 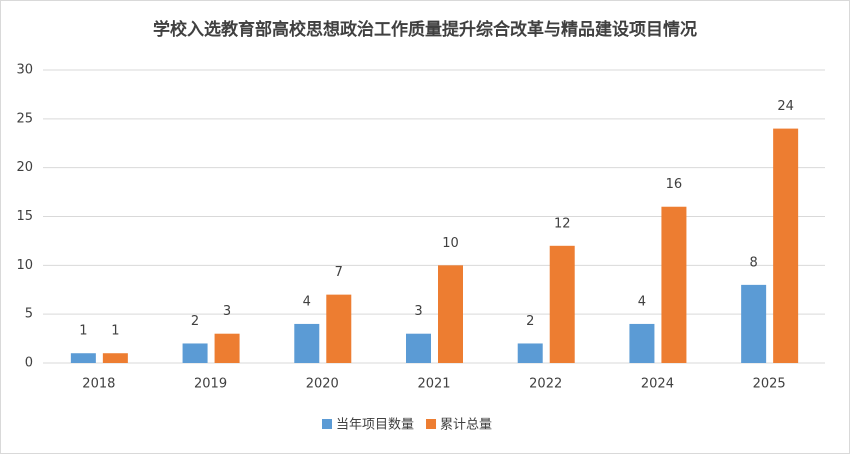 What do you see at coordinates (450, 243) in the screenshot?
I see `data-label: 10` at bounding box center [450, 243].